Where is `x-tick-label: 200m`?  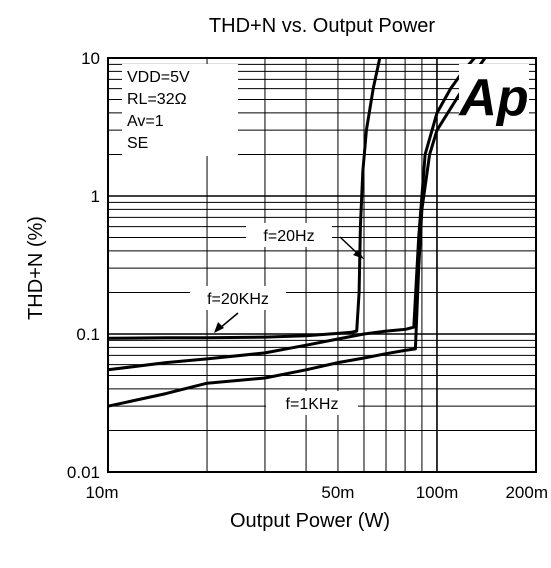
x-tick-label: 200m is located at coordinates (526, 492).